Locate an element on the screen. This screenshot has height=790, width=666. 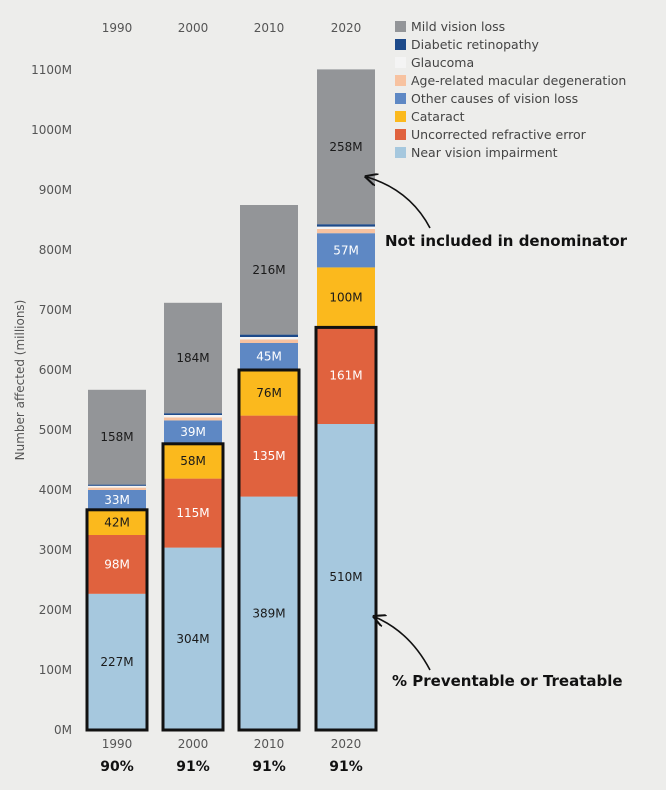
data-label-2020-1: 161M is located at coordinates (345, 376).